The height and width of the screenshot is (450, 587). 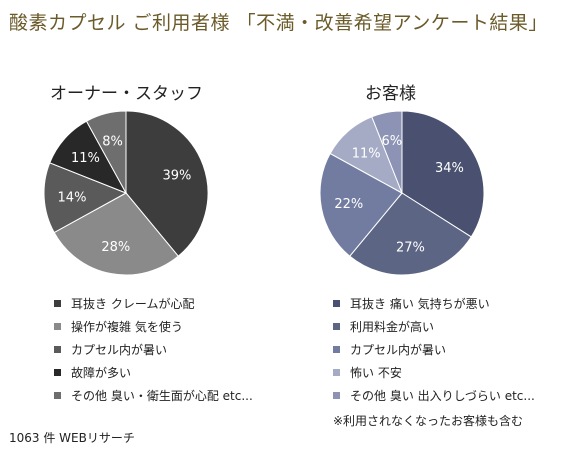 I want to click on survey-source: 1063 件 WEBリサーチ, so click(x=72, y=438).